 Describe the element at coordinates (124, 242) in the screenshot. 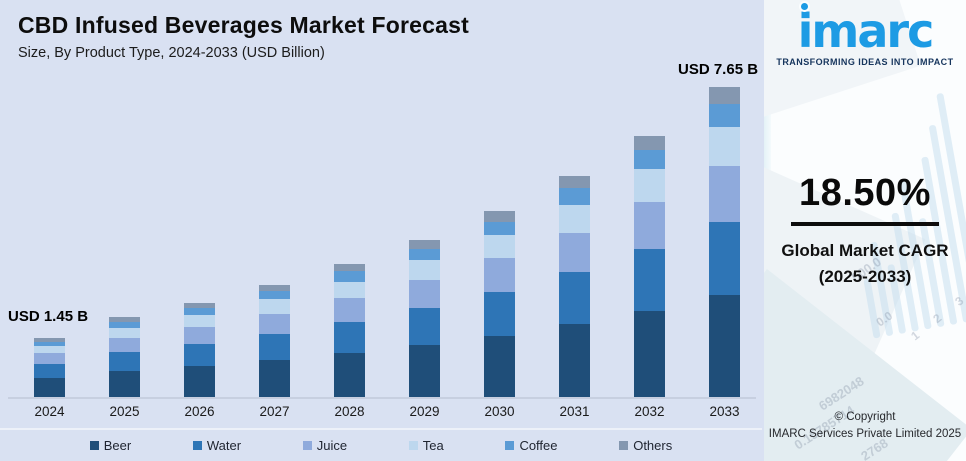

I see `stacked-bar-2025` at that location.